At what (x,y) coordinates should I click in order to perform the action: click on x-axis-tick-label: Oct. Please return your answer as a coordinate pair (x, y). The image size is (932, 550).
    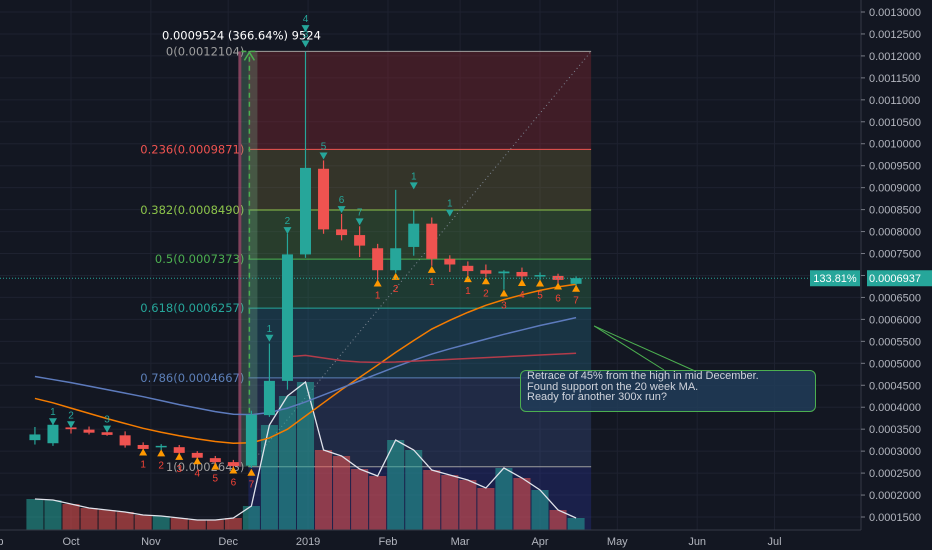
    Looking at the image, I should click on (70, 542).